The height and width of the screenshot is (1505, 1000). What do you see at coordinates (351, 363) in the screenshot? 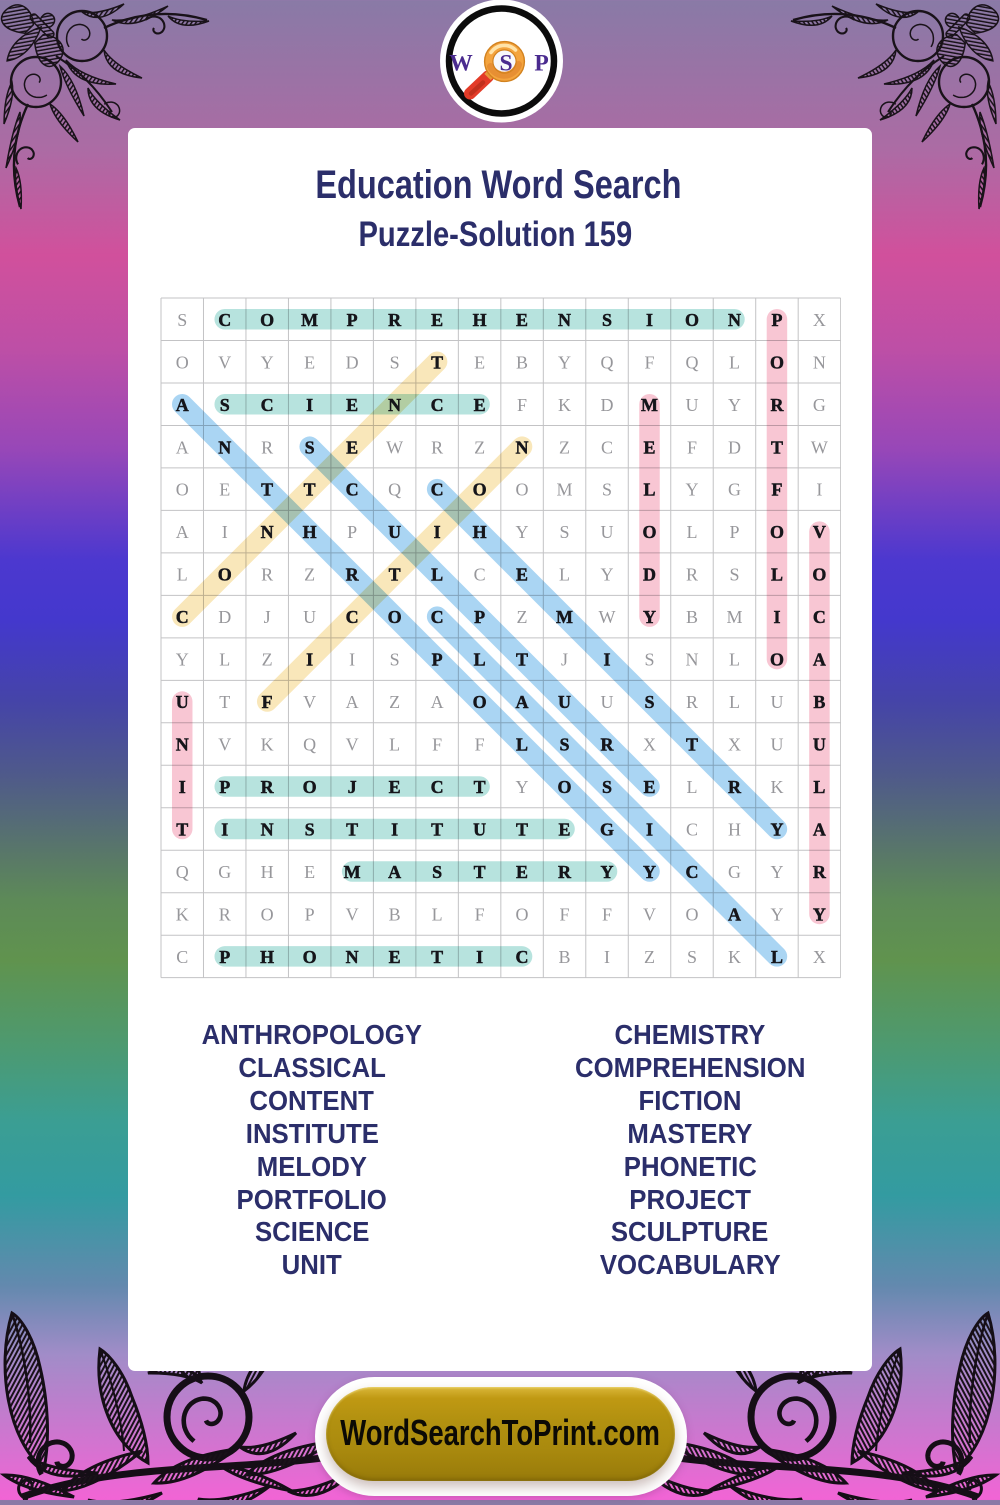
I see `svg-text: D` at bounding box center [351, 363].